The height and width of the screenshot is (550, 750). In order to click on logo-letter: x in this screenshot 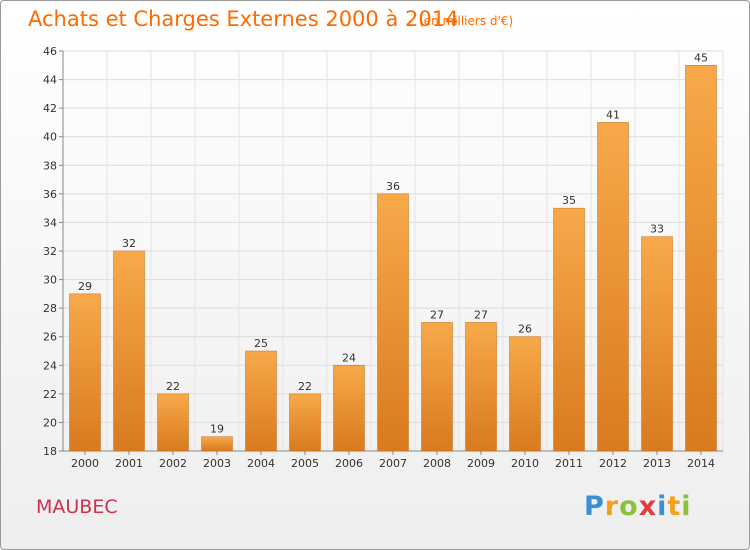, I will do `click(648, 506)`.